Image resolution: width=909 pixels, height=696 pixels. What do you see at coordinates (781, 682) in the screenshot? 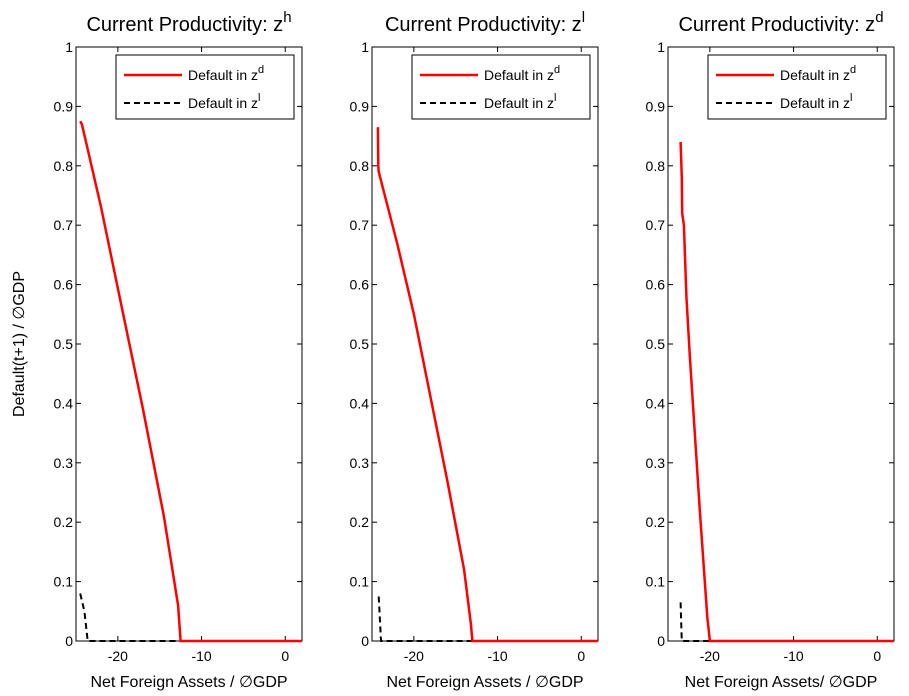
I see `x-axis-label: Net Foreign Assets/ ∅GDP` at bounding box center [781, 682].